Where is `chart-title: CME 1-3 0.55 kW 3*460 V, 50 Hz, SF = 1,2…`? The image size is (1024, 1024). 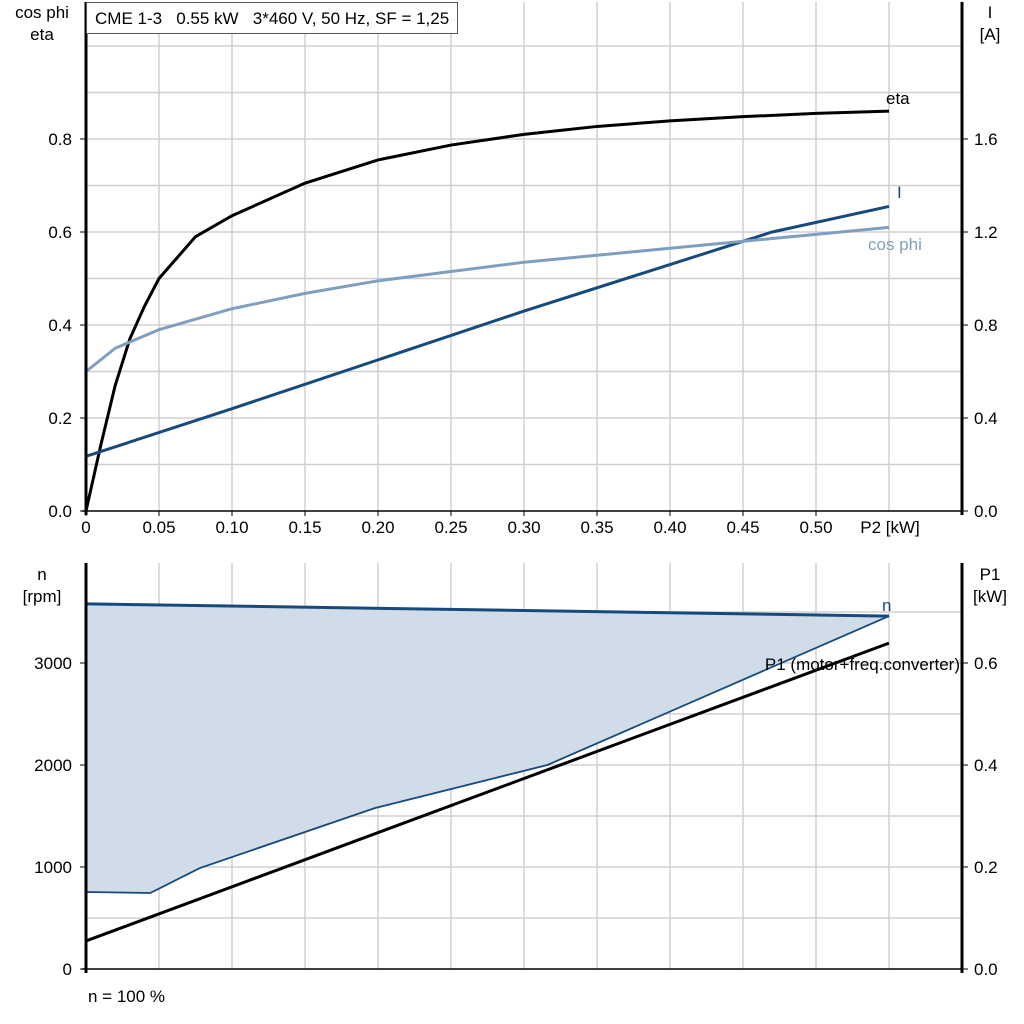 chart-title: CME 1-3 0.55 kW 3*460 V, 50 Hz, SF = 1,2… is located at coordinates (272, 18).